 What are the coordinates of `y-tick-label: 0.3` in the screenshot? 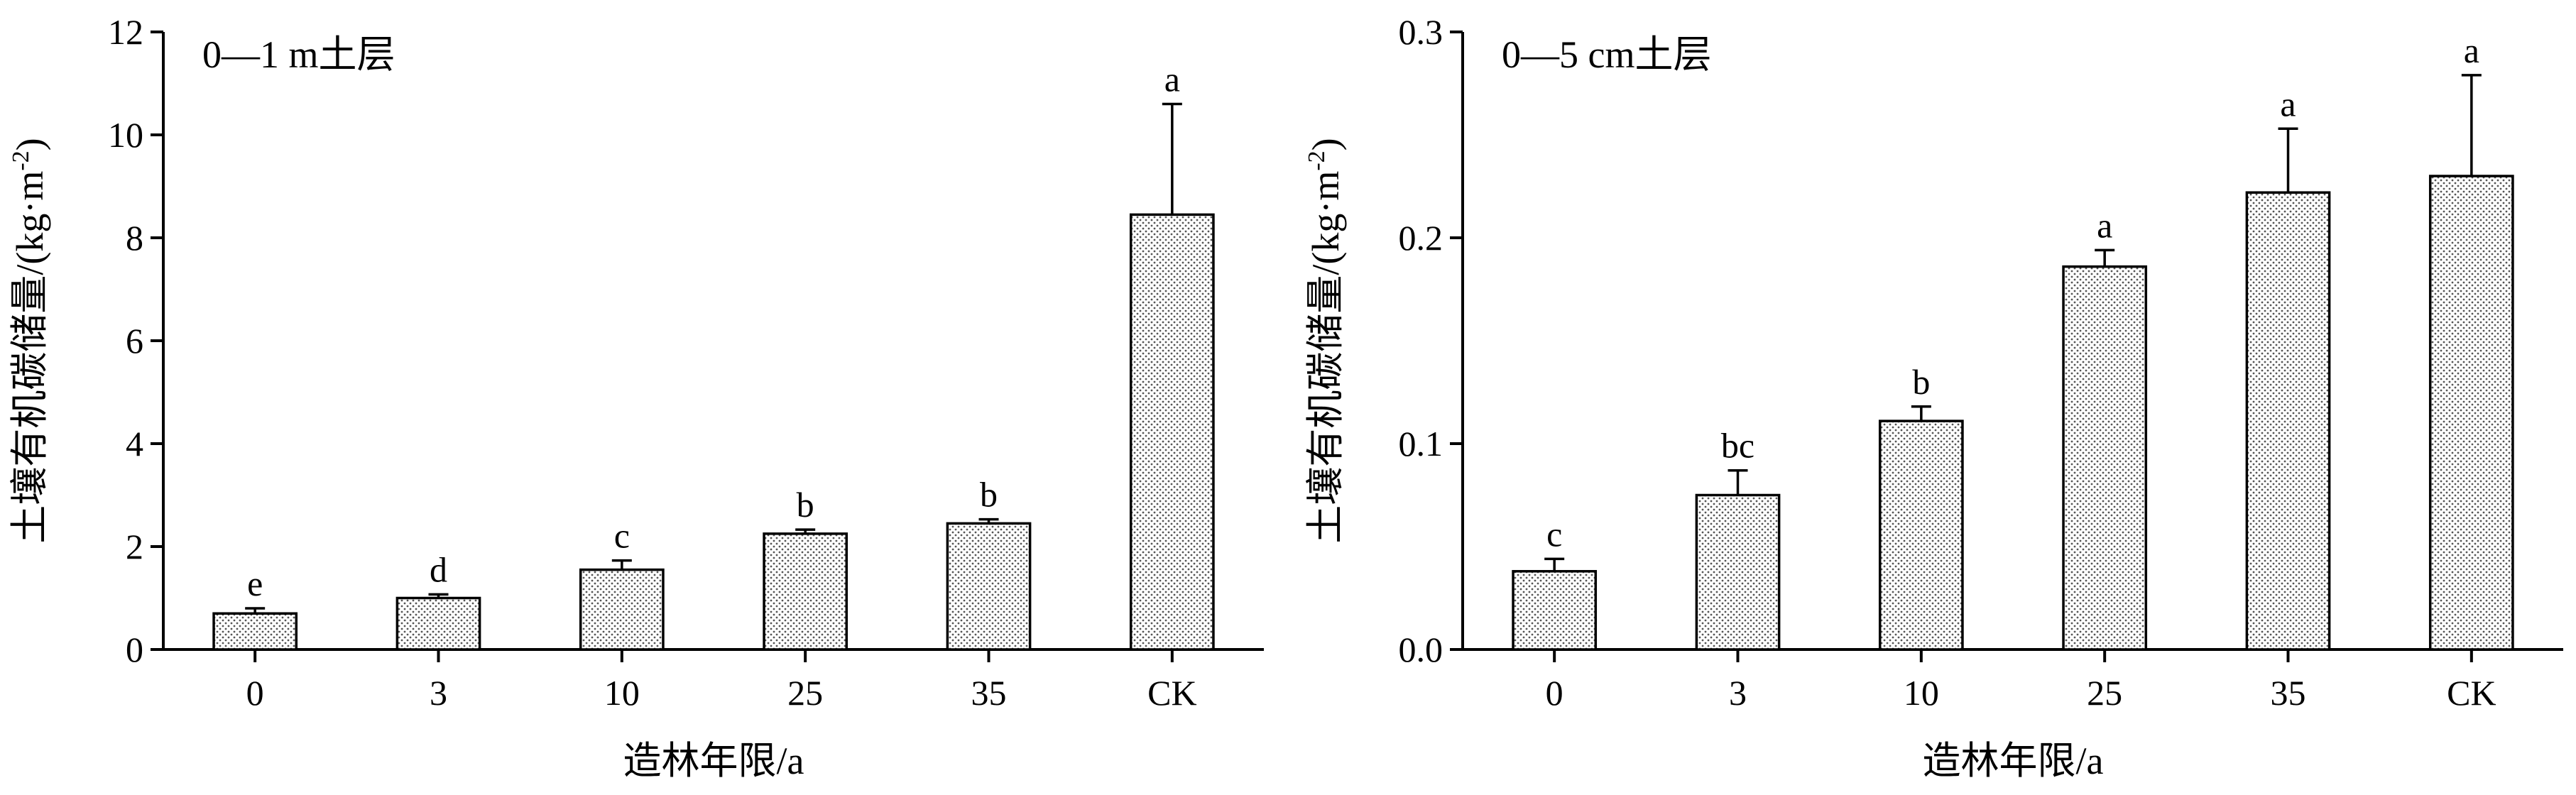 It's located at (1421, 32).